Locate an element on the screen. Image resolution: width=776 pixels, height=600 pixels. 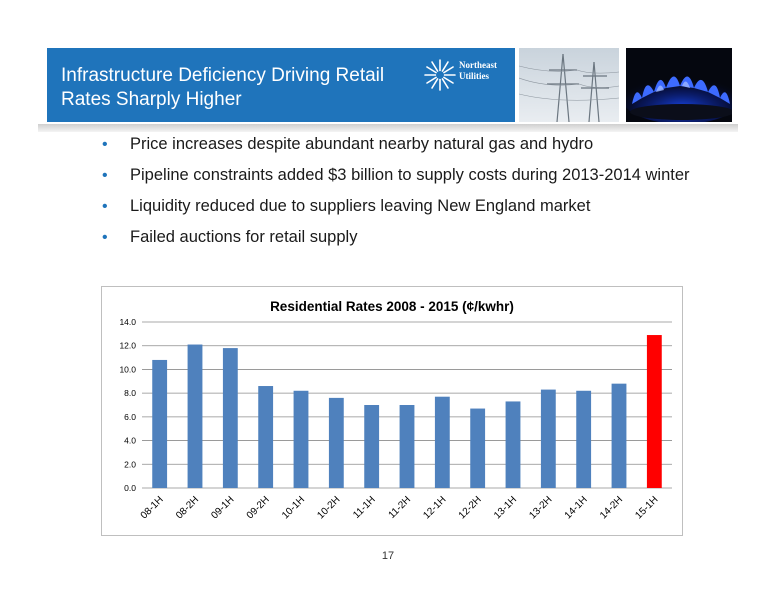
bullet-text: Failed auctions for retail supply is located at coordinates (244, 237).